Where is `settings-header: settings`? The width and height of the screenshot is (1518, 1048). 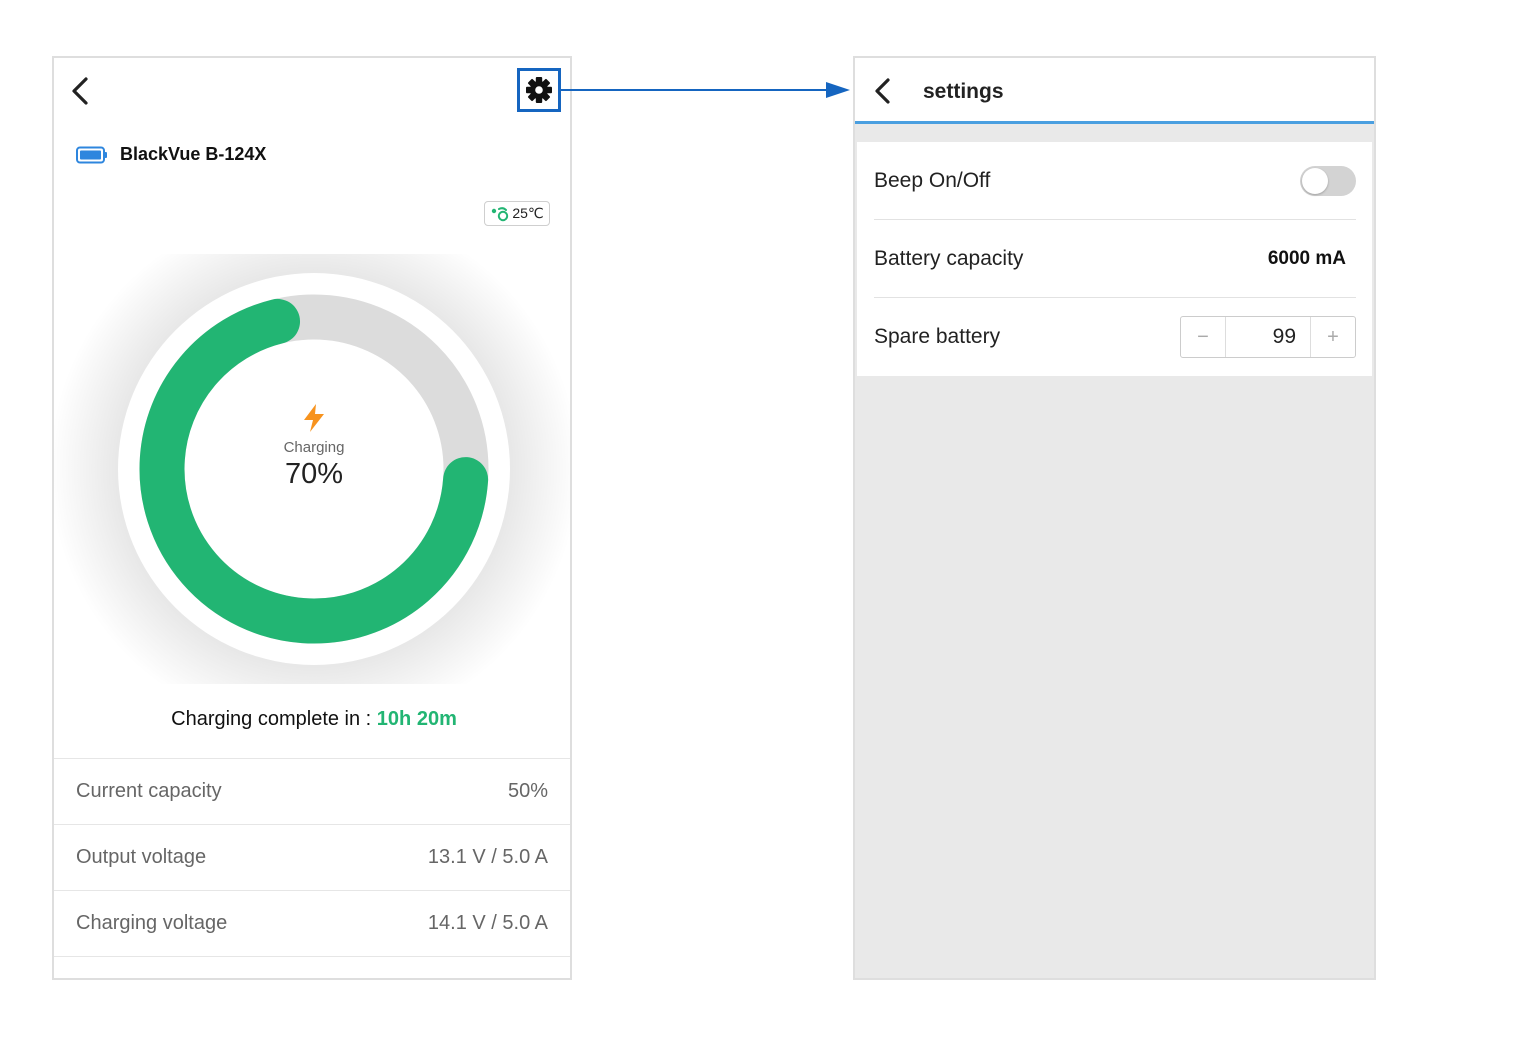
settings-header: settings is located at coordinates (1114, 91).